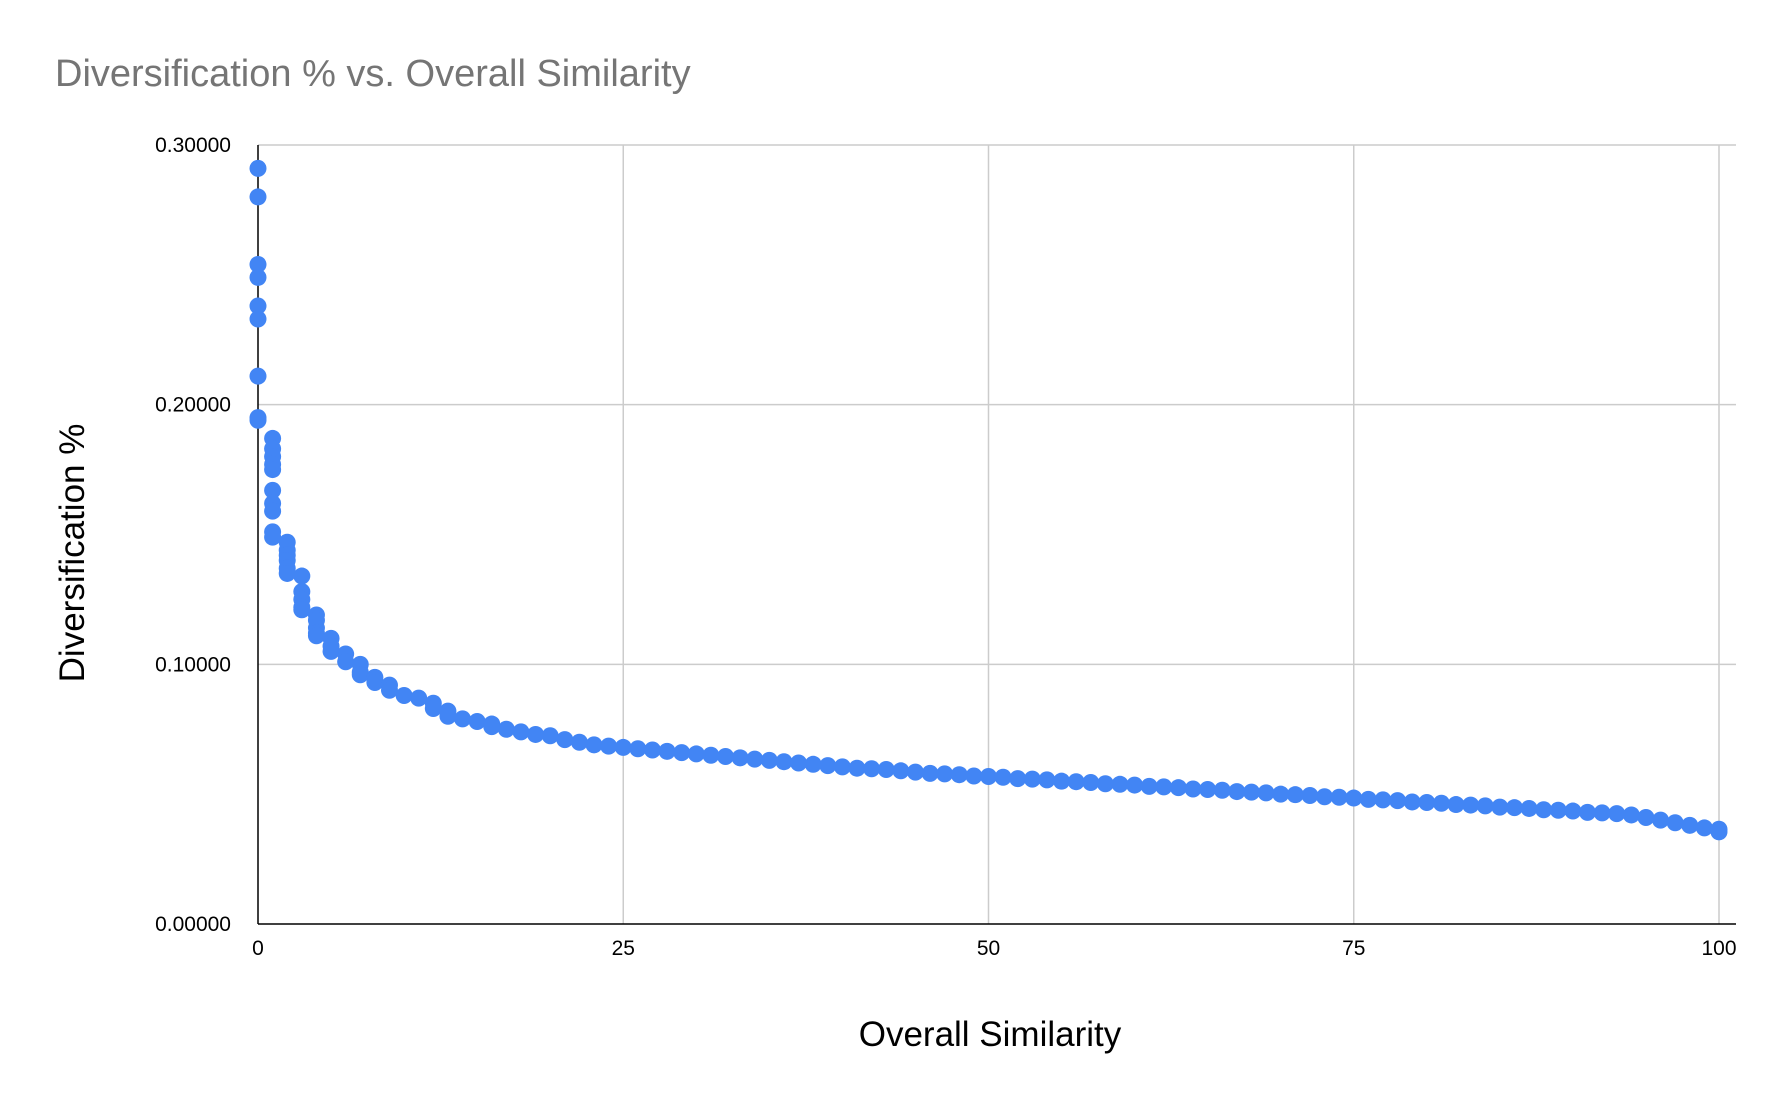 Image resolution: width=1786 pixels, height=1104 pixels. I want to click on x-tick-label: 75, so click(1353, 948).